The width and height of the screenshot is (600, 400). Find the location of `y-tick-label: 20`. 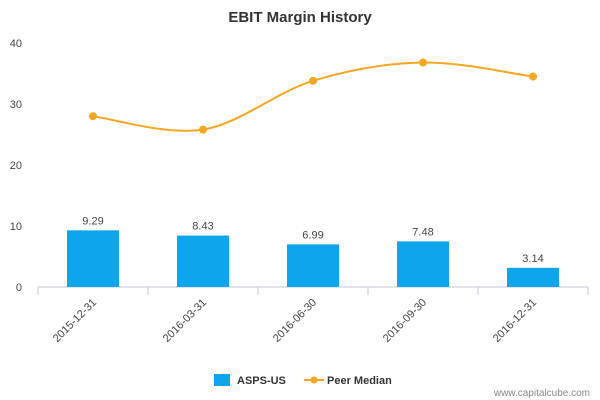

y-tick-label: 20 is located at coordinates (16, 166).